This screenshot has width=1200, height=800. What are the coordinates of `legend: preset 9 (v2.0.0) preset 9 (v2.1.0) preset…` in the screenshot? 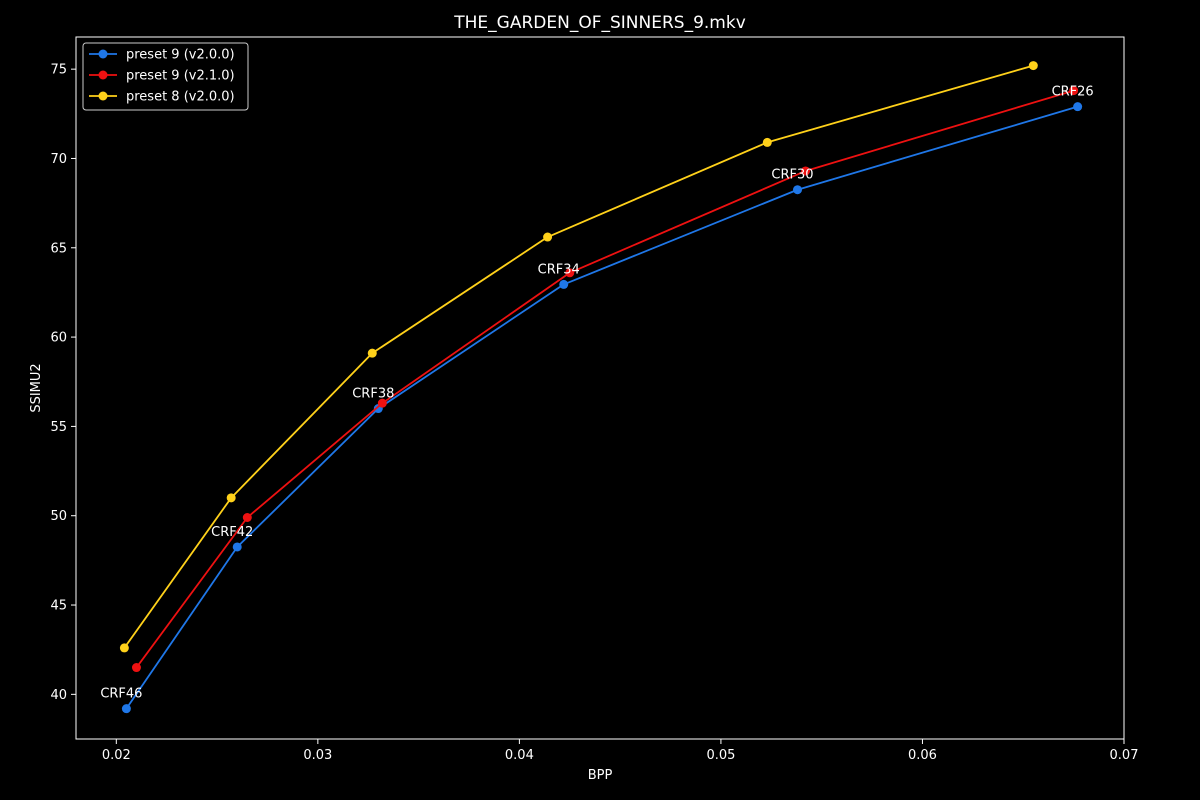 It's located at (165, 76).